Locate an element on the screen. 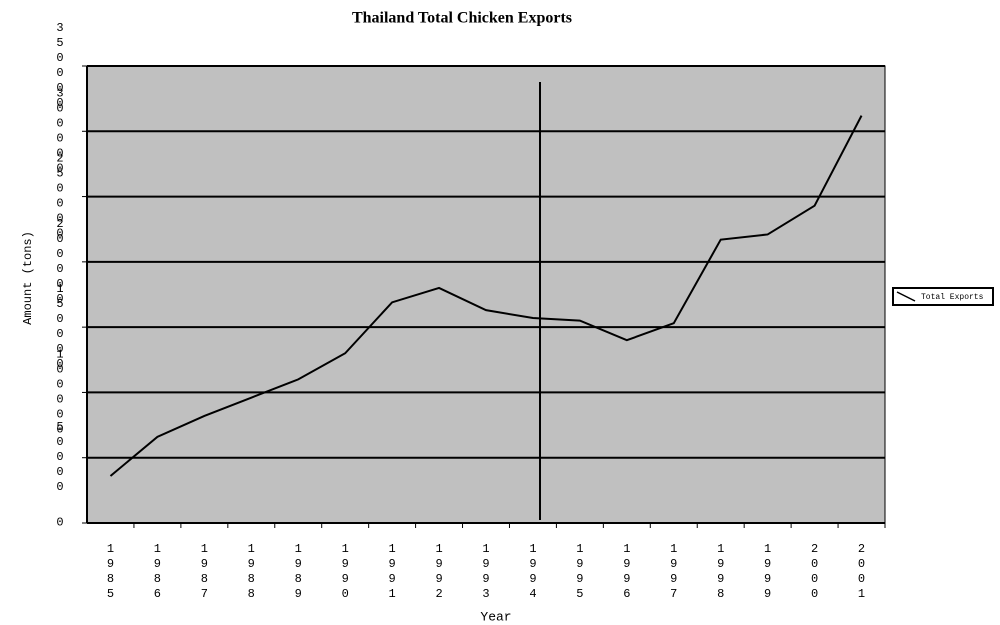 This screenshot has height=625, width=1000. y-tick-label: 350000 is located at coordinates (60, 66).